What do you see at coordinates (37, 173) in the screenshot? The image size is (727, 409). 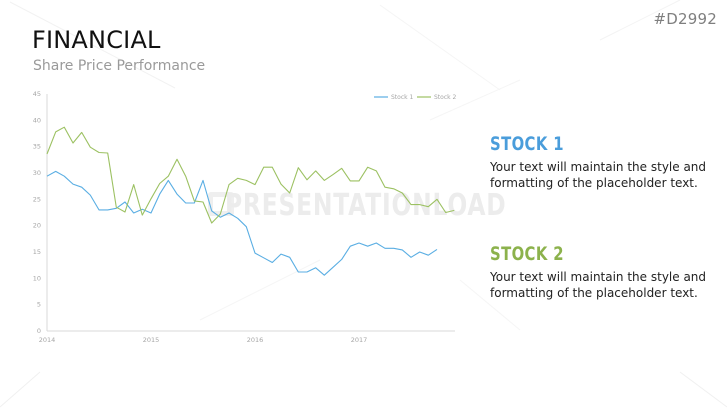 I see `y-tick-label: 30` at bounding box center [37, 173].